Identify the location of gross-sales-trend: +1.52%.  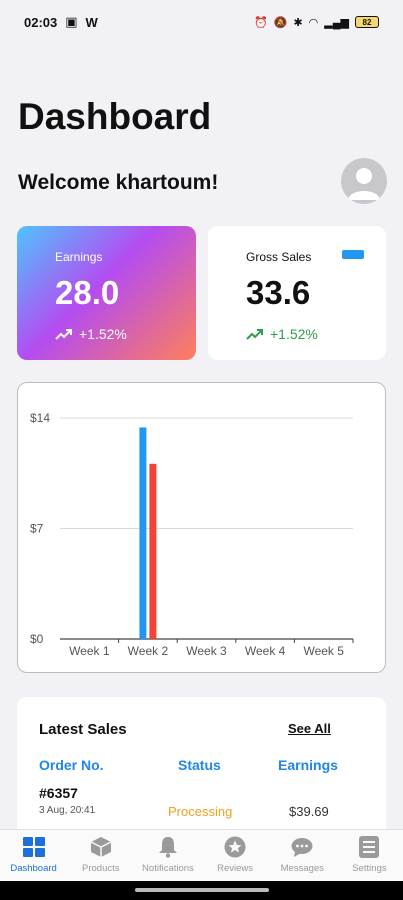
(282, 334).